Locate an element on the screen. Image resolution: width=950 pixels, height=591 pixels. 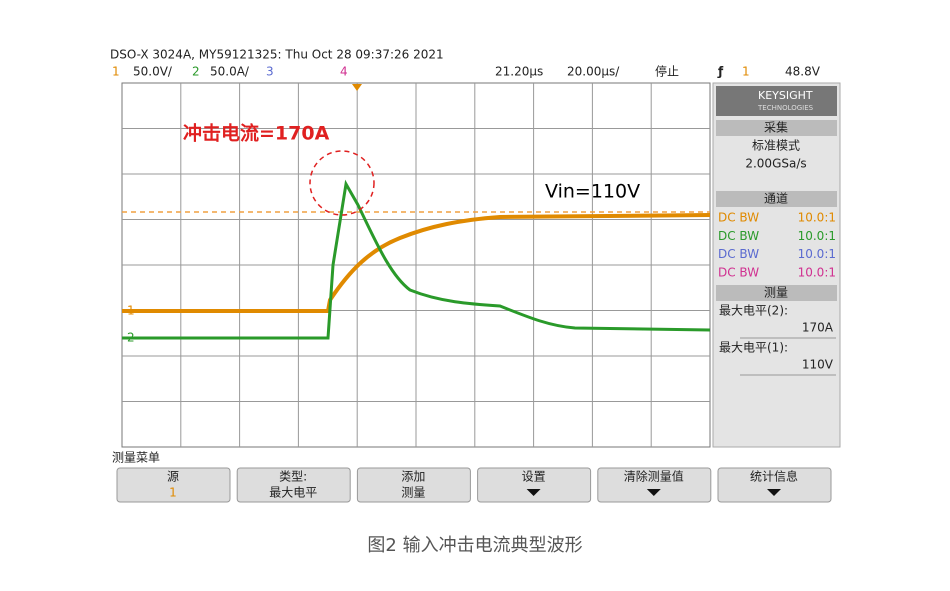
measure-value: 110V is located at coordinates (818, 365).